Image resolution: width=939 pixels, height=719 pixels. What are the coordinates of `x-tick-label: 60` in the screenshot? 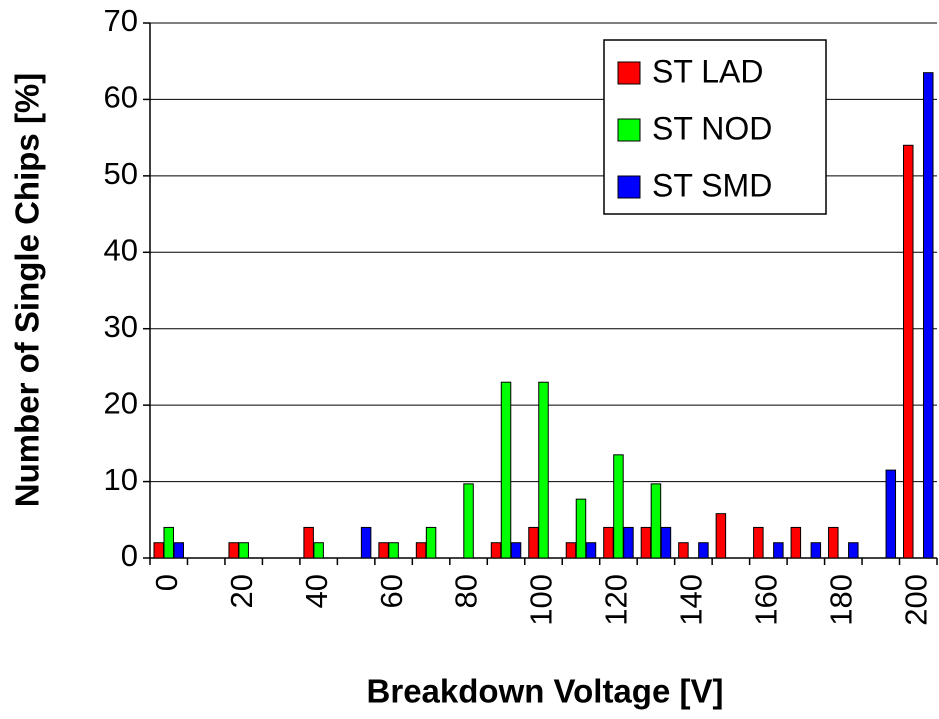 It's located at (391, 591).